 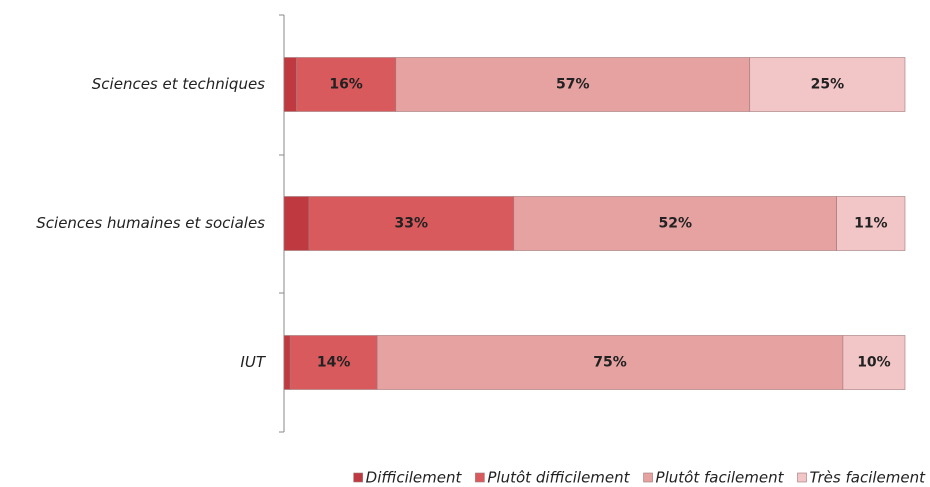 I want to click on category-label: Sciences humaines et sociales, so click(x=150, y=223).